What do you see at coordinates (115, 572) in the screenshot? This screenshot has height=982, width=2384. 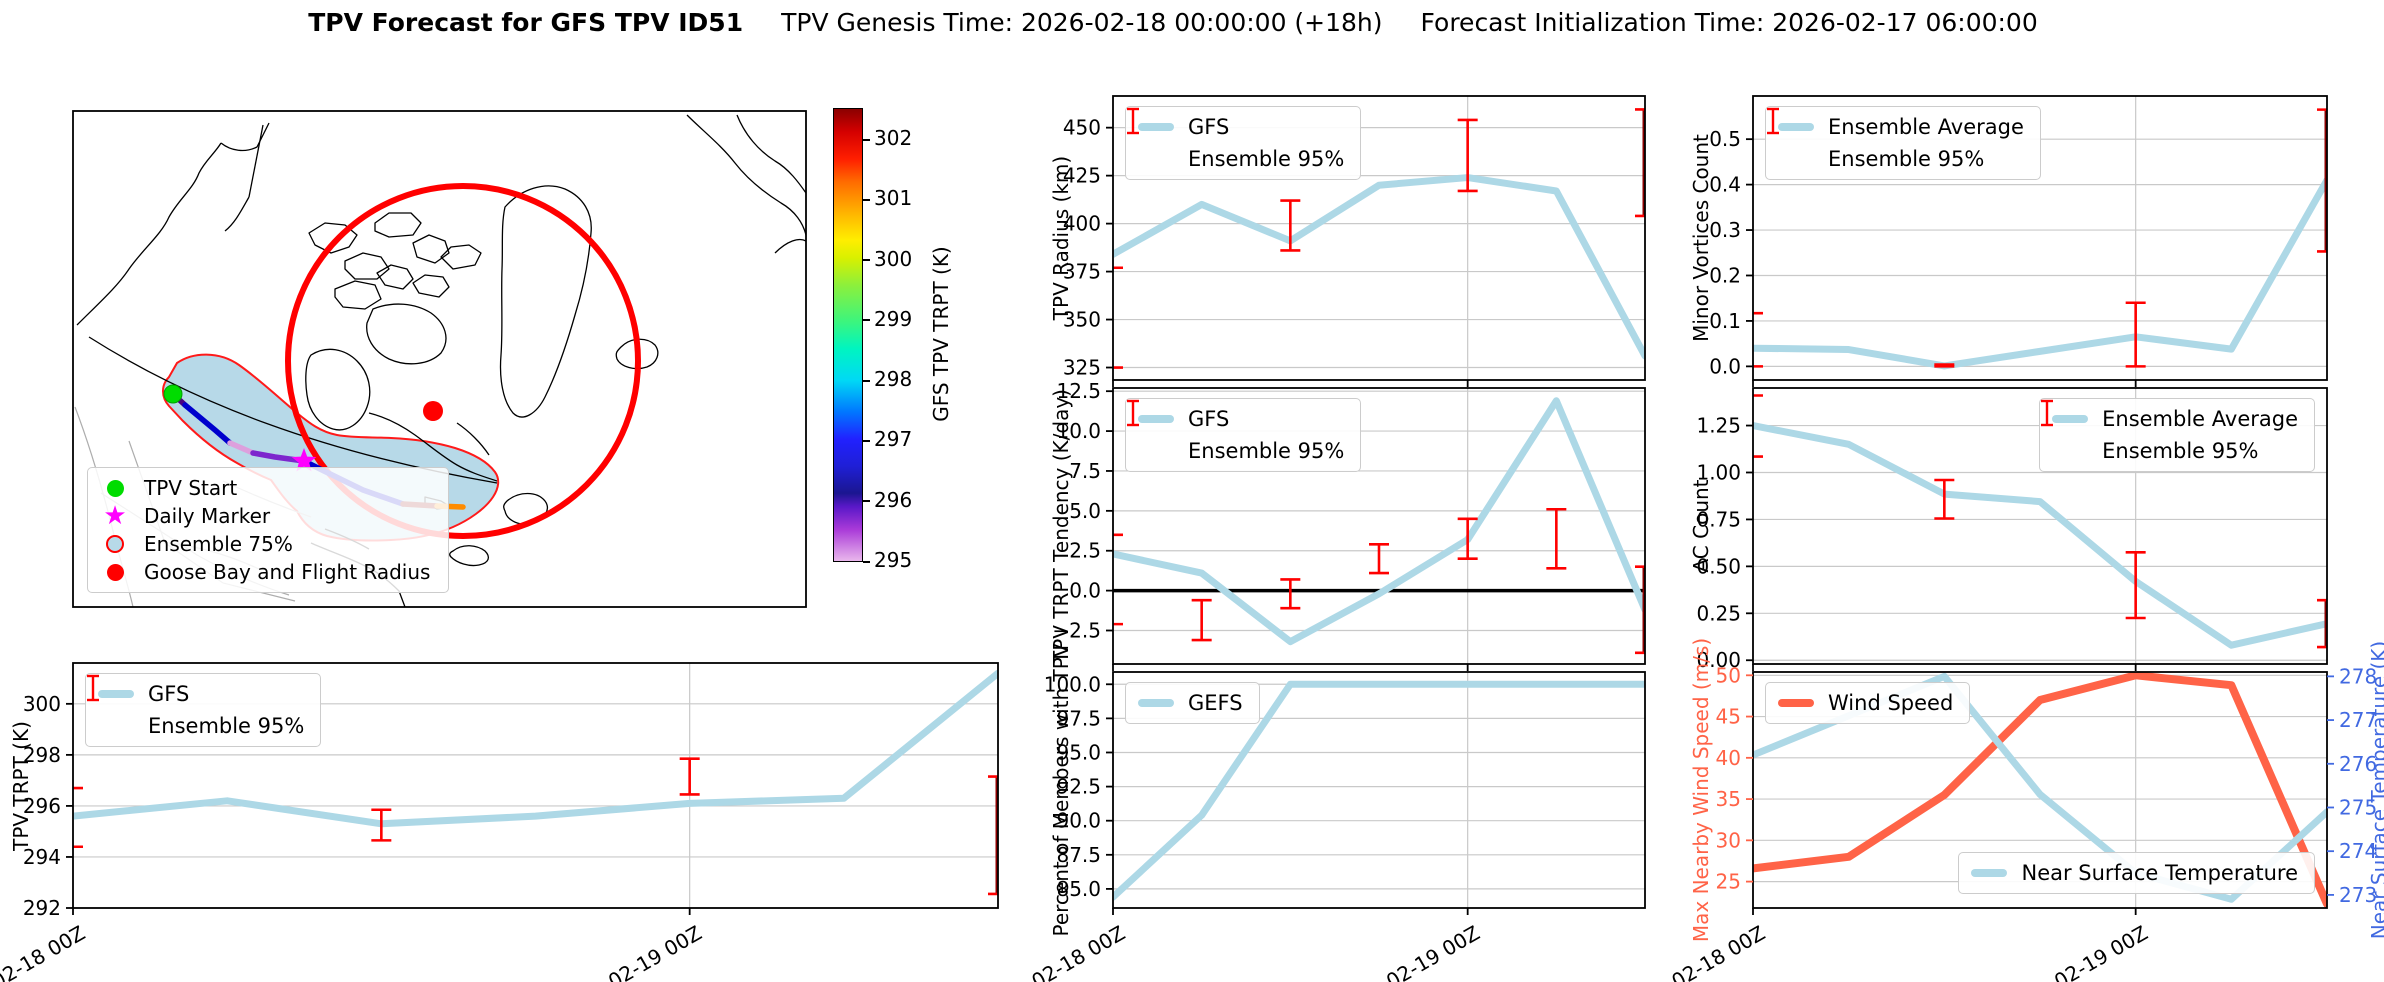 I see `dot-icon` at bounding box center [115, 572].